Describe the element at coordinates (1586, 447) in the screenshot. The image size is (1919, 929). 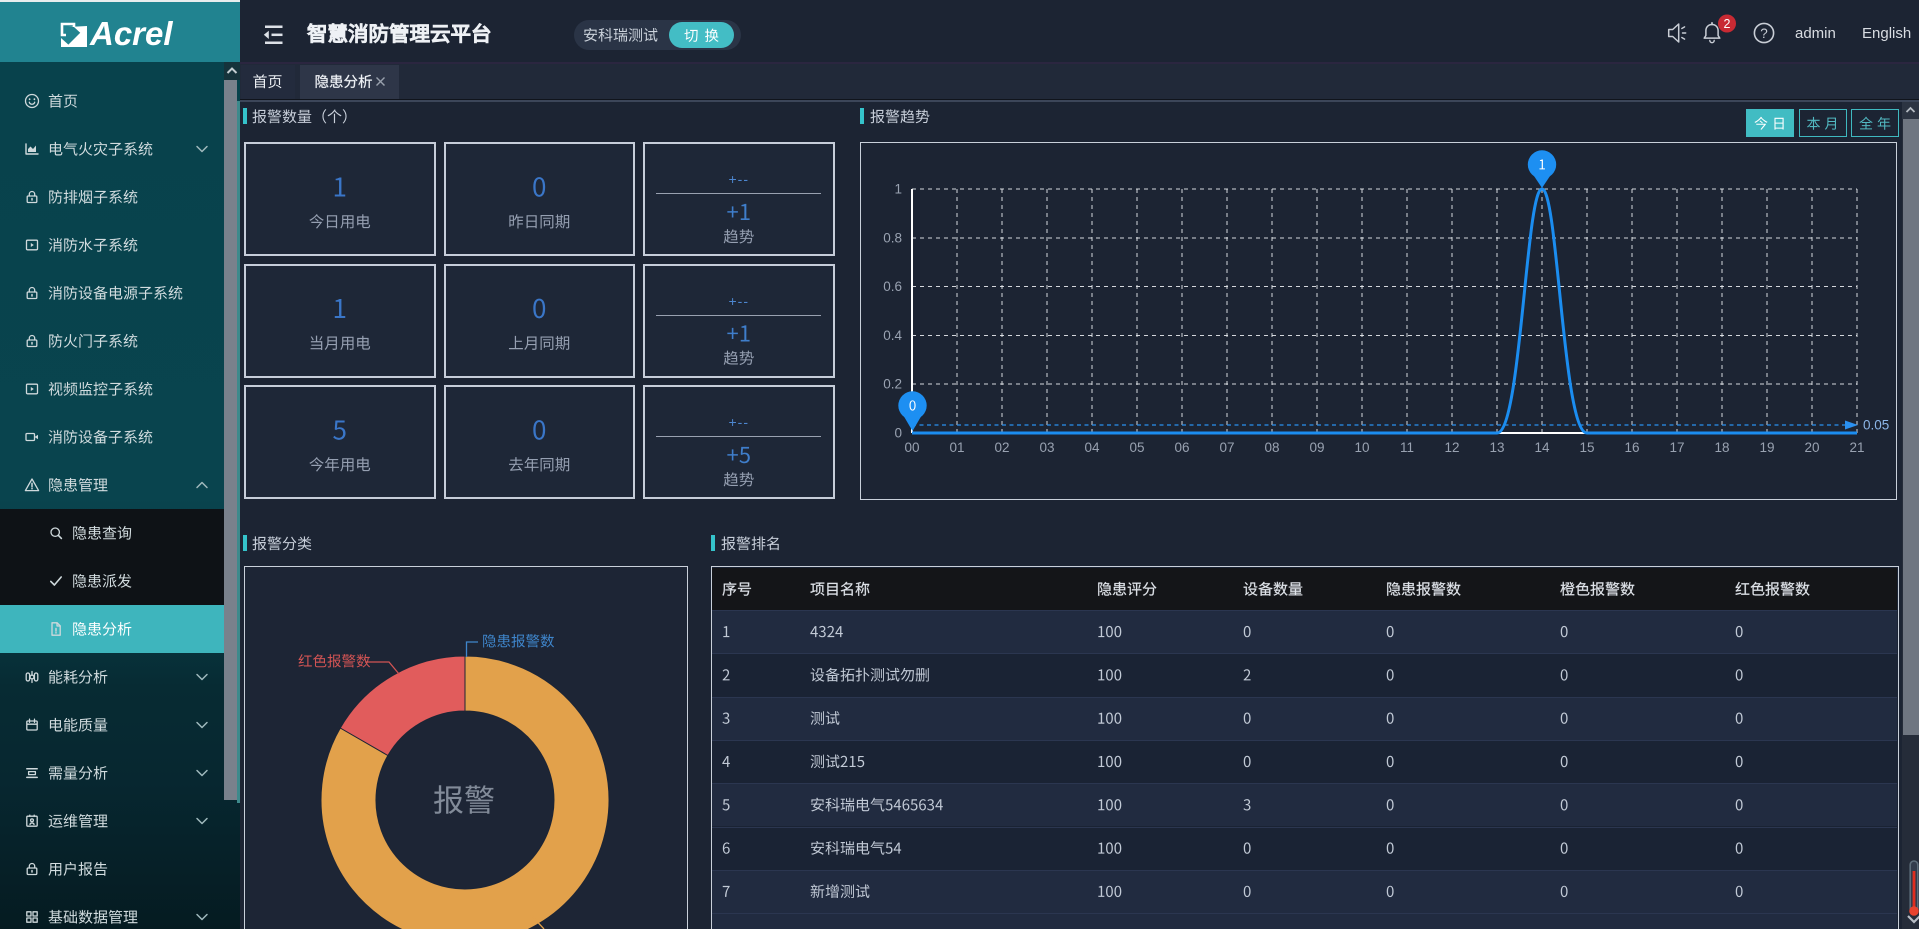
I see `svg-text: 15` at that location.